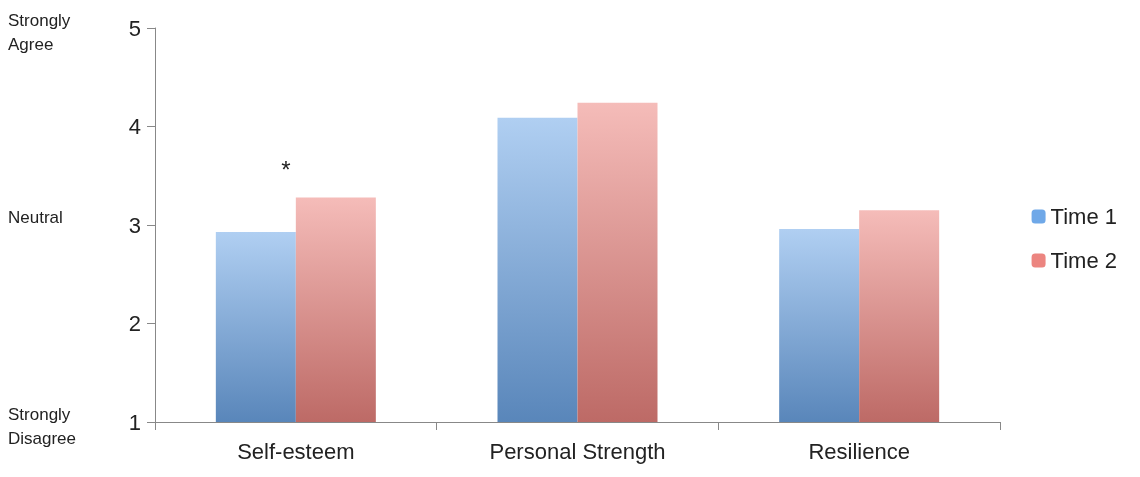  Describe the element at coordinates (35, 217) in the screenshot. I see `text: Neutral` at that location.